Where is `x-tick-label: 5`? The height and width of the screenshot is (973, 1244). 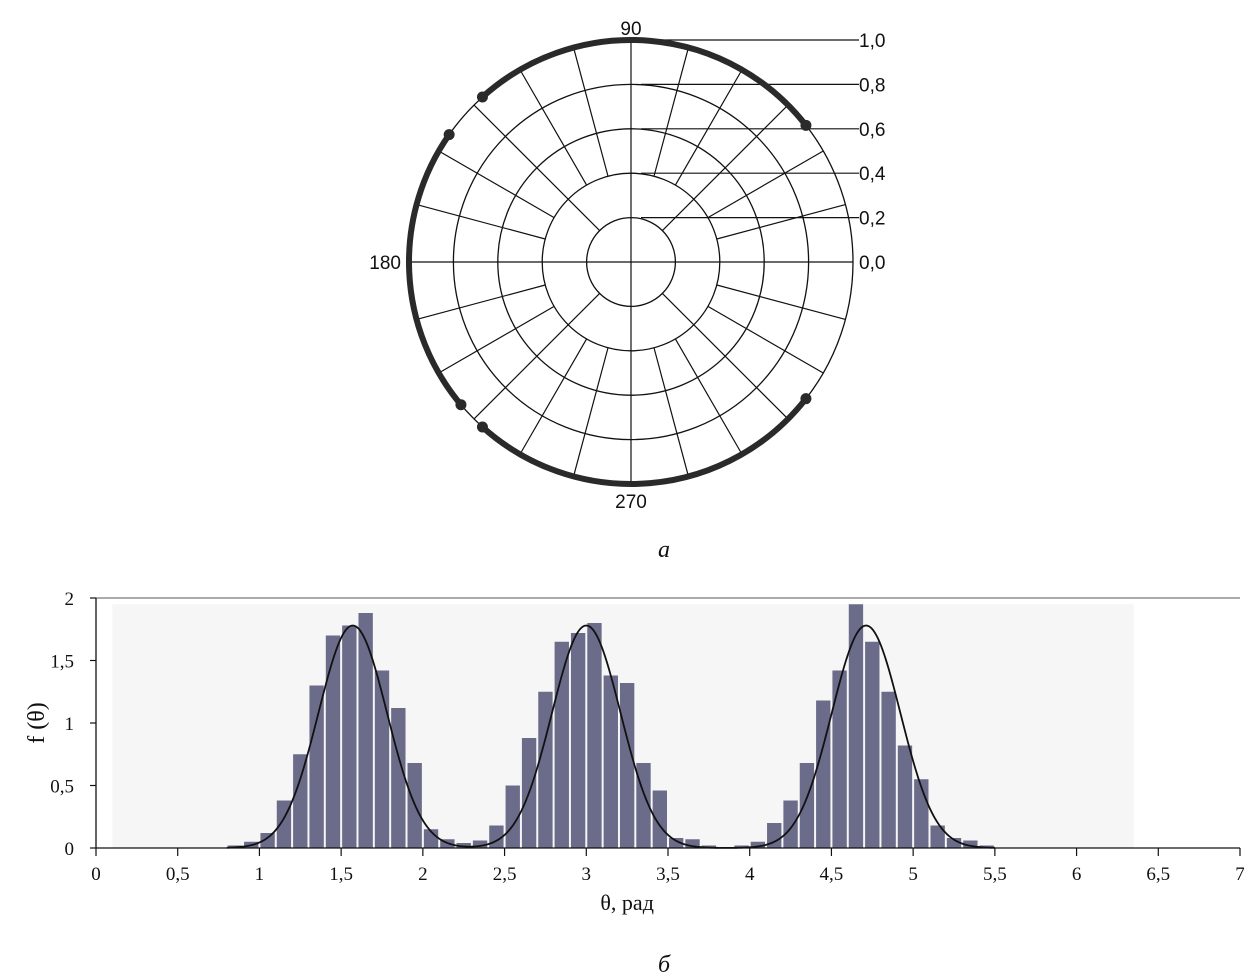 x-tick-label: 5 is located at coordinates (913, 874).